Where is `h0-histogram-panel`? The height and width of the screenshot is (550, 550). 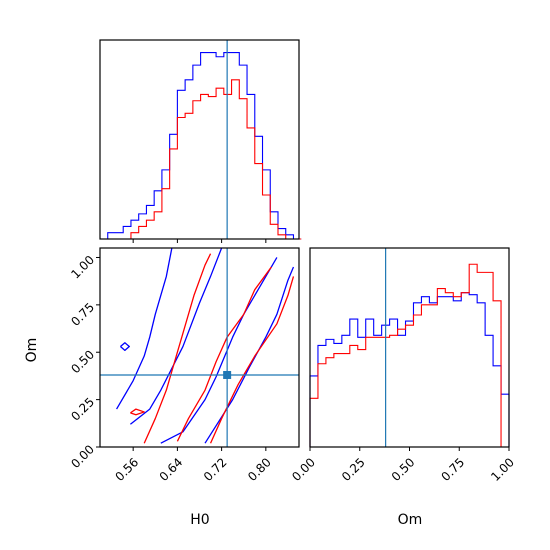
h0-histogram-panel is located at coordinates (200, 141).